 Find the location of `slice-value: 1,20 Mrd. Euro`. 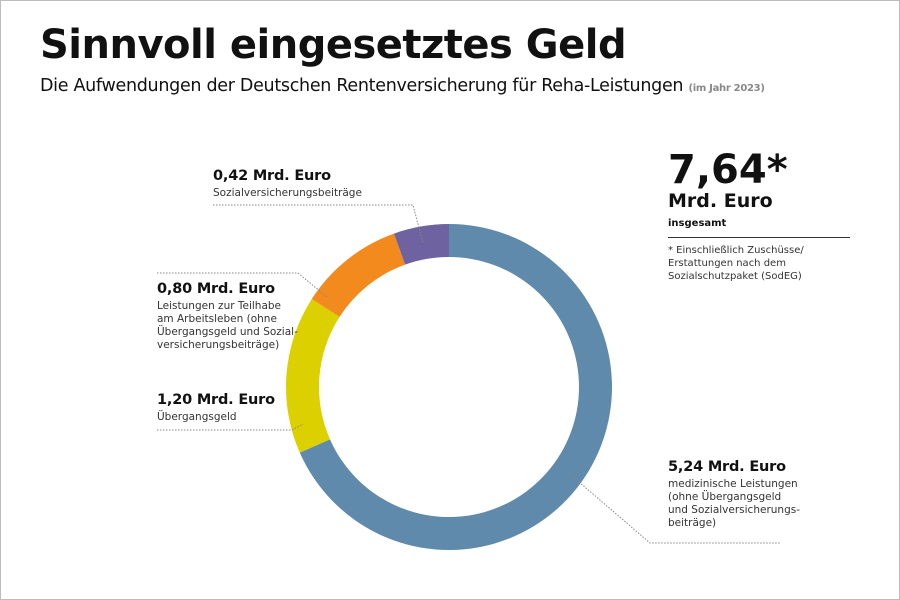

slice-value: 1,20 Mrd. Euro is located at coordinates (216, 400).